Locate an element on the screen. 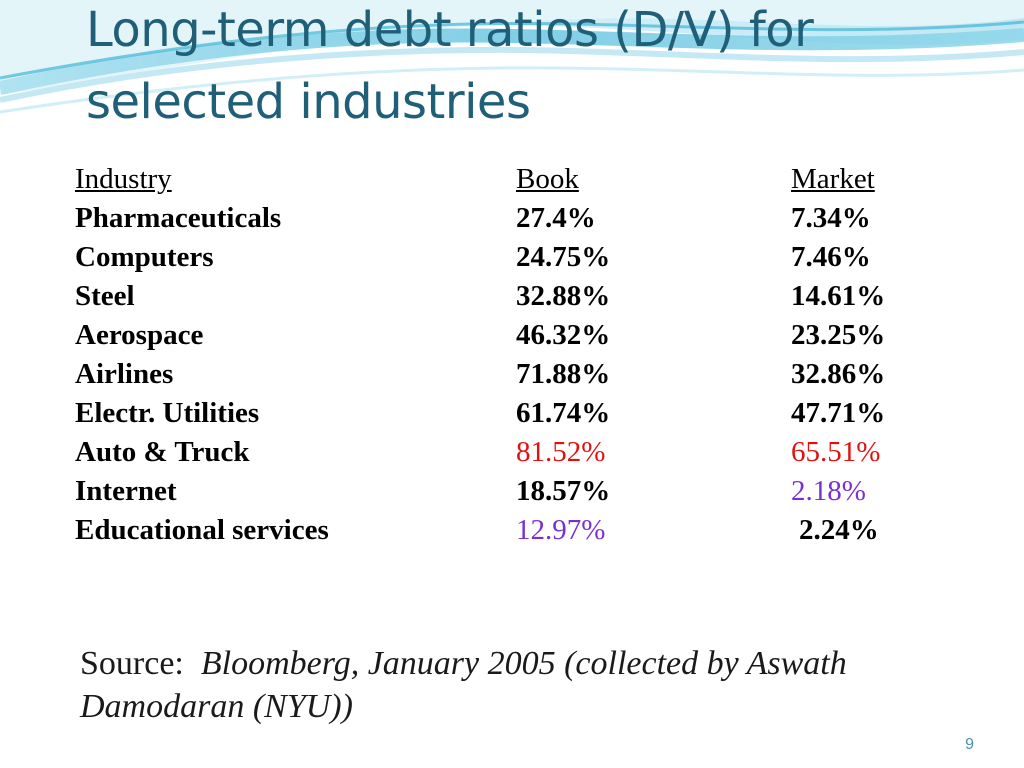  page-number: 9 is located at coordinates (969, 744).